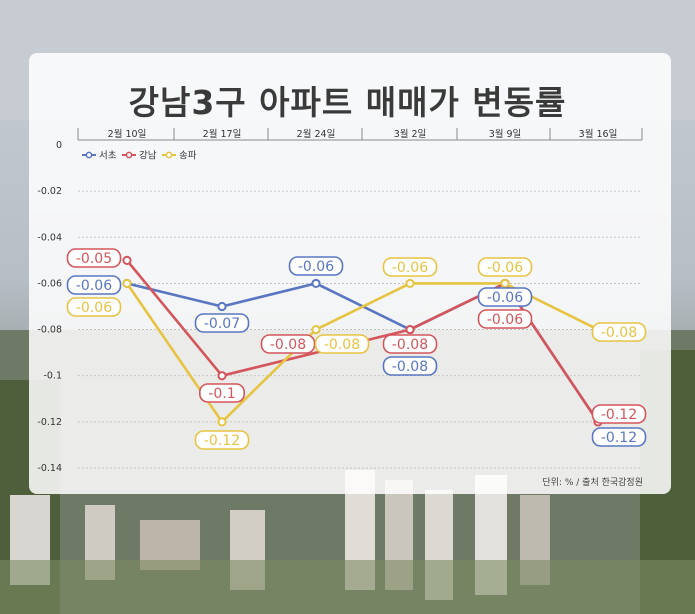 The height and width of the screenshot is (614, 695). Describe the element at coordinates (49, 237) in the screenshot. I see `y-tick-label: -0.04` at that location.